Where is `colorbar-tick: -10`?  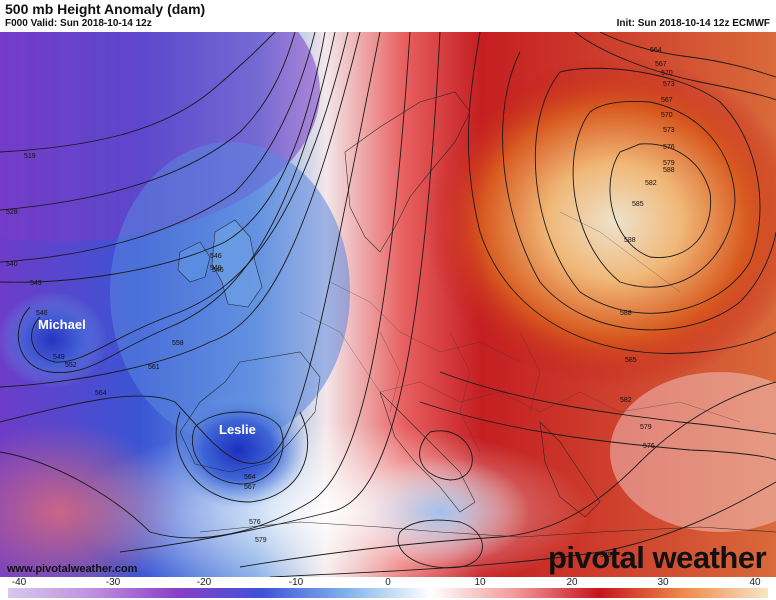 colorbar-tick: -10 is located at coordinates (296, 582).